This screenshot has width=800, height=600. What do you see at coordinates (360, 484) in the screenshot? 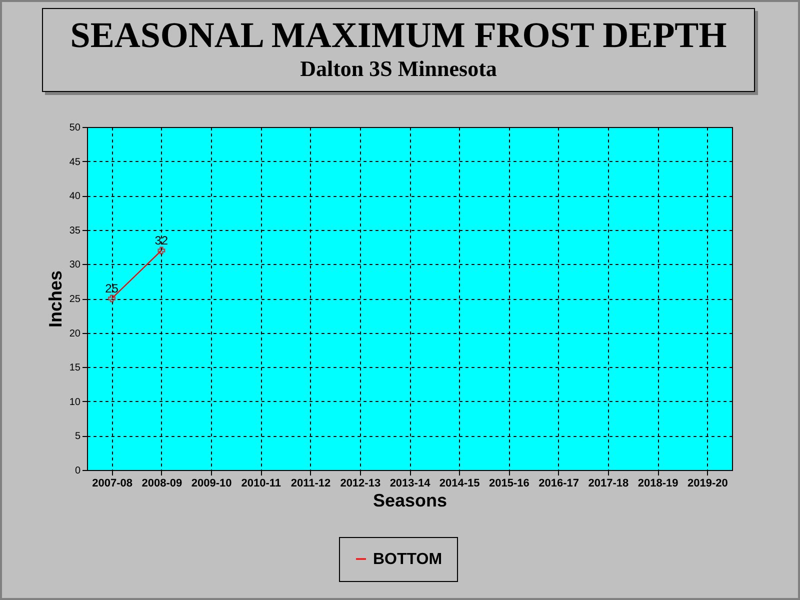
I see `x-tick-label: 2012-13` at bounding box center [360, 484].